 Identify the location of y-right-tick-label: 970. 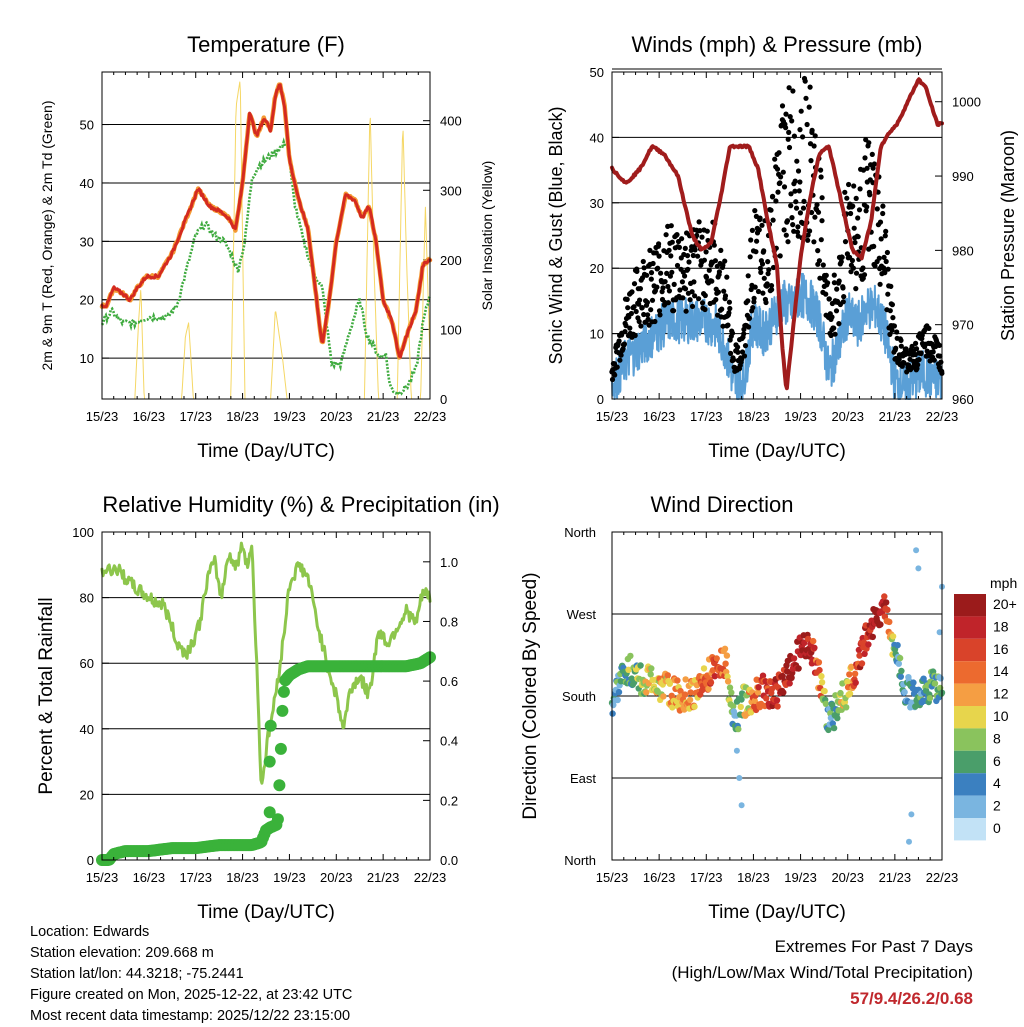
(963, 325).